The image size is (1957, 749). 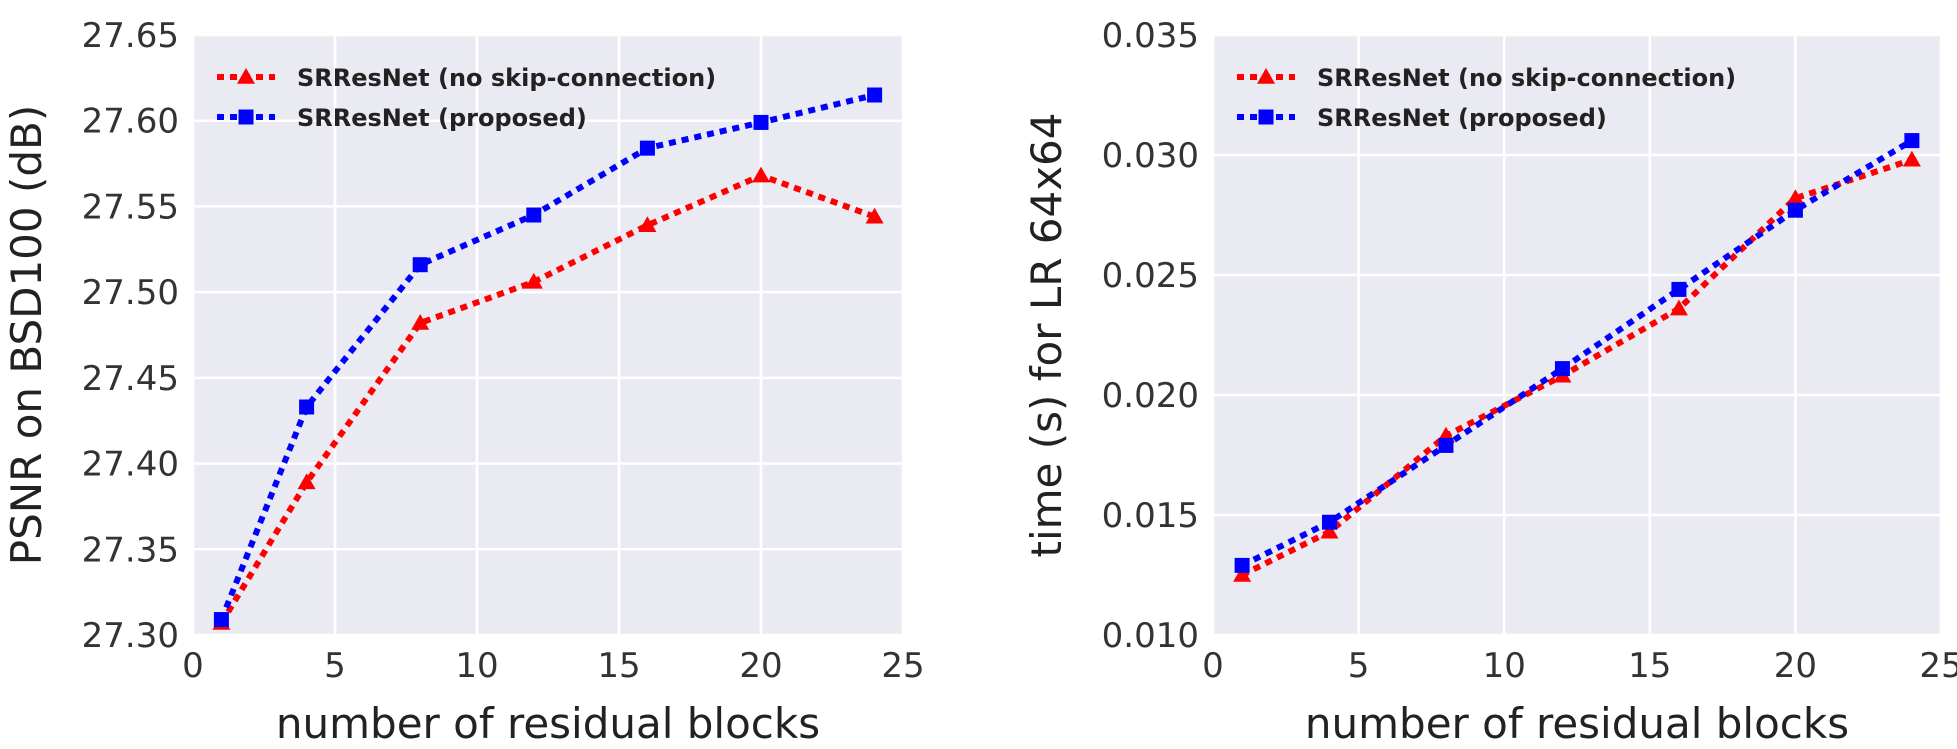 I want to click on y-tick-label: 0.010, so click(x=1150, y=636).